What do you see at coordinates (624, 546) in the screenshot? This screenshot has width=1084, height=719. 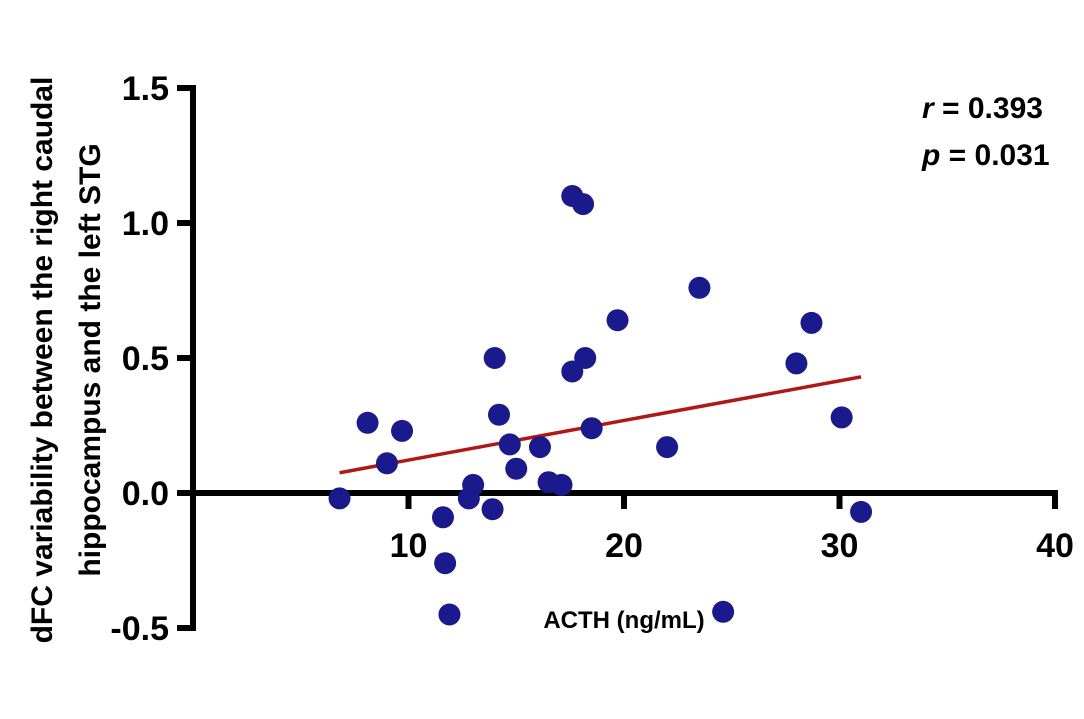 I see `x-tick-label: 20` at bounding box center [624, 546].